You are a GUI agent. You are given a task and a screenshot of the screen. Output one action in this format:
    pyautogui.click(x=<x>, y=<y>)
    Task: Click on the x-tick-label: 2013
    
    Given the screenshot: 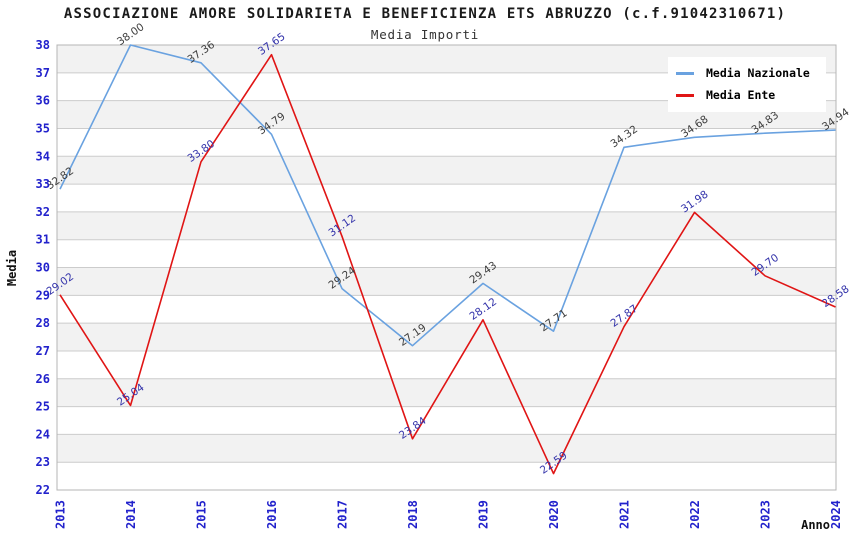 What is the action you would take?
    pyautogui.click(x=61, y=514)
    